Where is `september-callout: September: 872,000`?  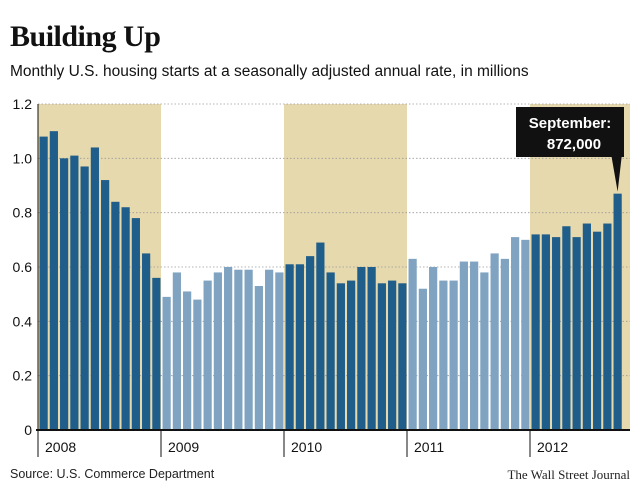
september-callout: September: 872,000 is located at coordinates (570, 149).